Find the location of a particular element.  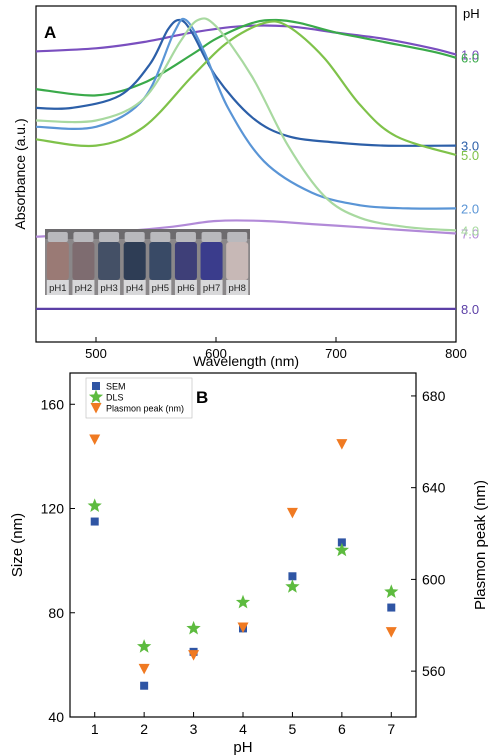

legend-marker-plasmon-peak-nm is located at coordinates (96, 408).